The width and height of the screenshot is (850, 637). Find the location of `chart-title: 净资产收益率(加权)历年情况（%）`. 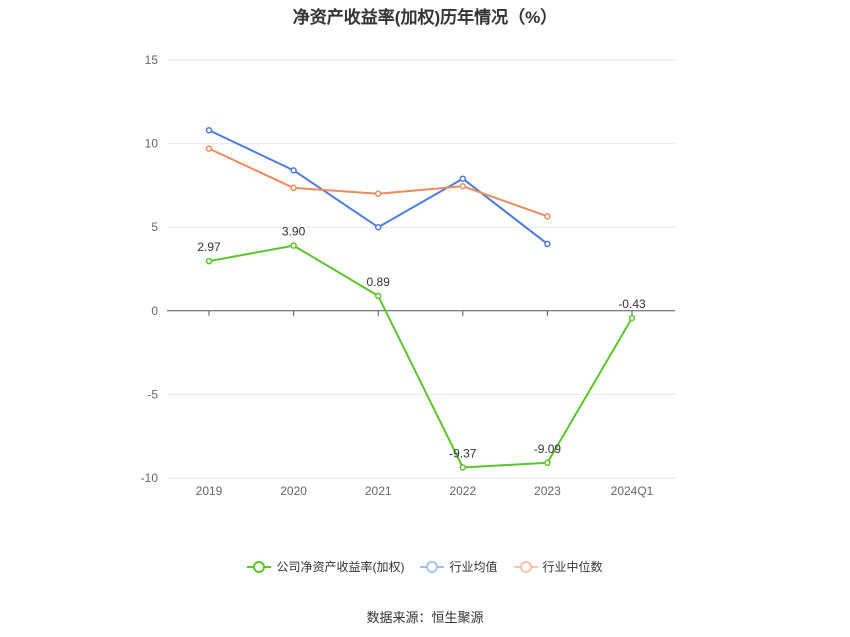

chart-title: 净资产收益率(加权)历年情况（%） is located at coordinates (425, 17).